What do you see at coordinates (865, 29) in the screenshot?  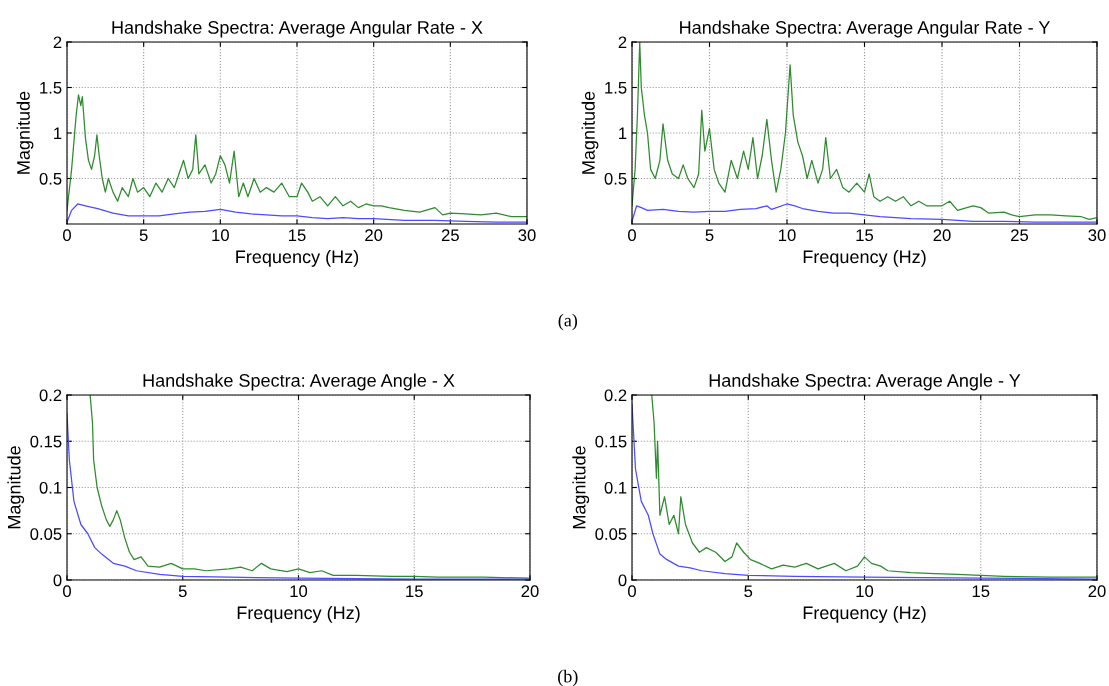 I see `chart-title: Handshake Spectra: Average Angular Rate - Y` at bounding box center [865, 29].